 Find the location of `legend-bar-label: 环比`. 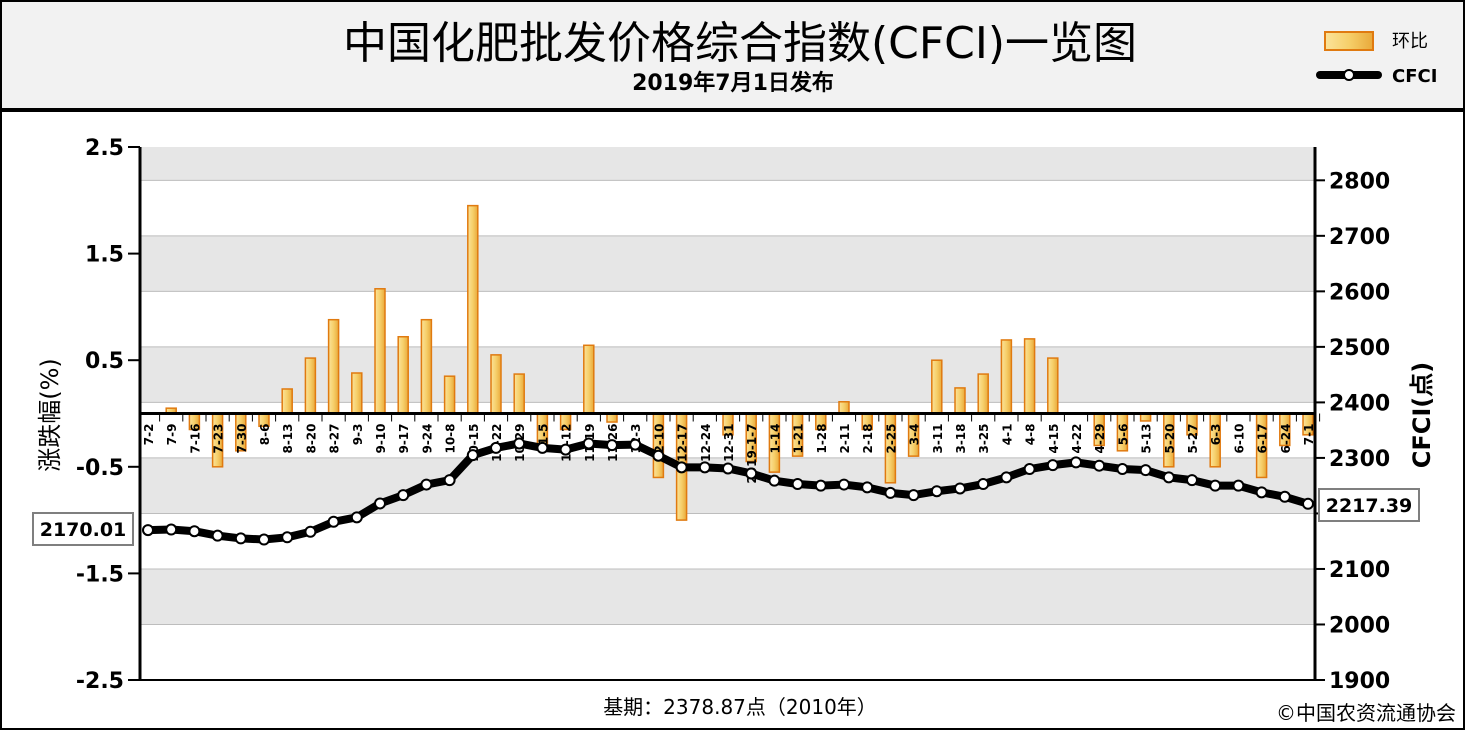

legend-bar-label: 环比 is located at coordinates (1410, 41).